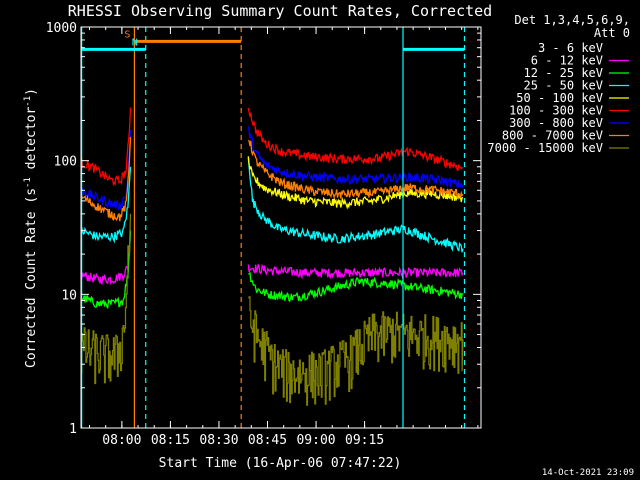  What do you see at coordinates (127, 34) in the screenshot?
I see `flag-label: S` at bounding box center [127, 34].